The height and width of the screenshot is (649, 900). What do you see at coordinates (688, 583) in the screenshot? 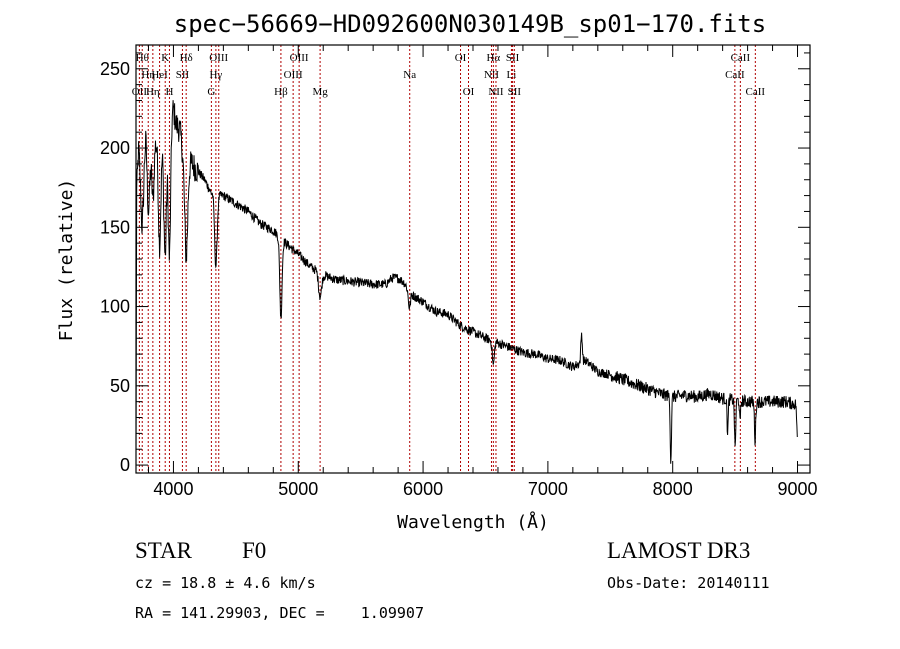
I see `observation-date: Obs-Date: 20140111` at bounding box center [688, 583].